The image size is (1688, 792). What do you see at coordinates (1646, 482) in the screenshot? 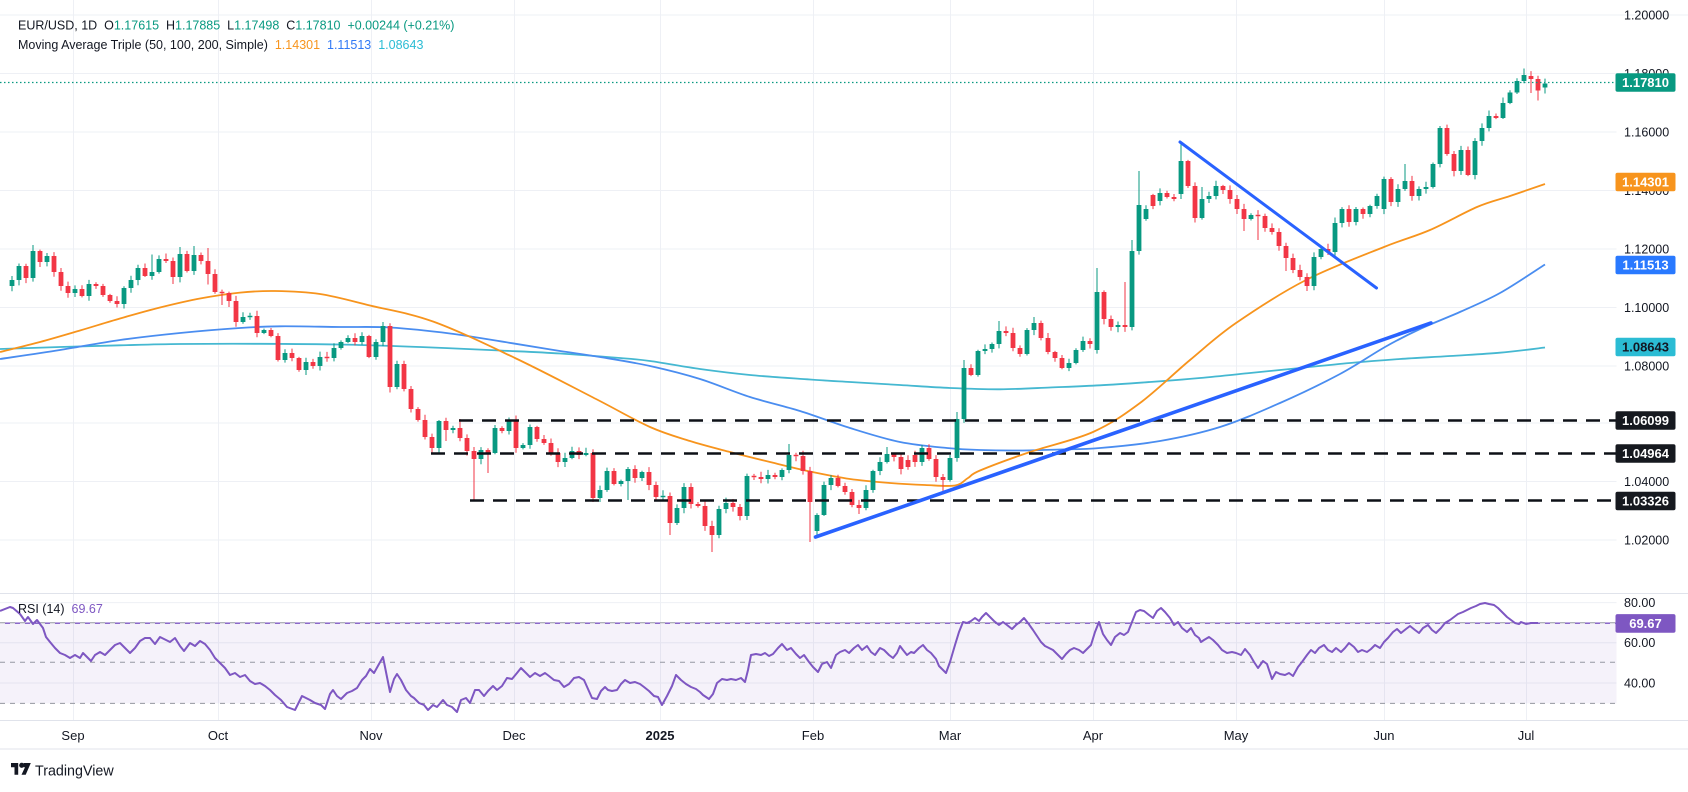
I see `svg-text: 1.04000` at bounding box center [1646, 482].